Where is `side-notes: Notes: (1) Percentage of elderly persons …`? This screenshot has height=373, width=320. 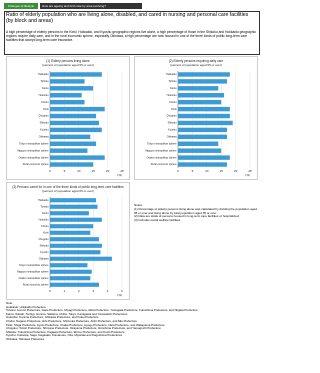
side-notes: Notes: (1) Percentage of elderly persons … is located at coordinates (196, 213).